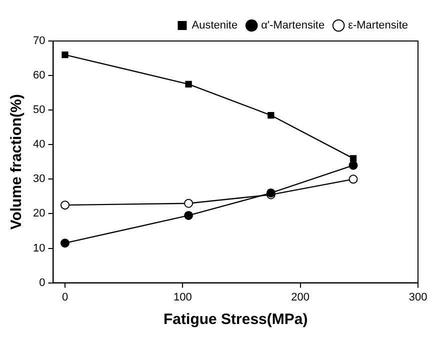 This screenshot has height=337, width=440. Describe the element at coordinates (39, 41) in the screenshot. I see `y-tick-label: 70` at that location.